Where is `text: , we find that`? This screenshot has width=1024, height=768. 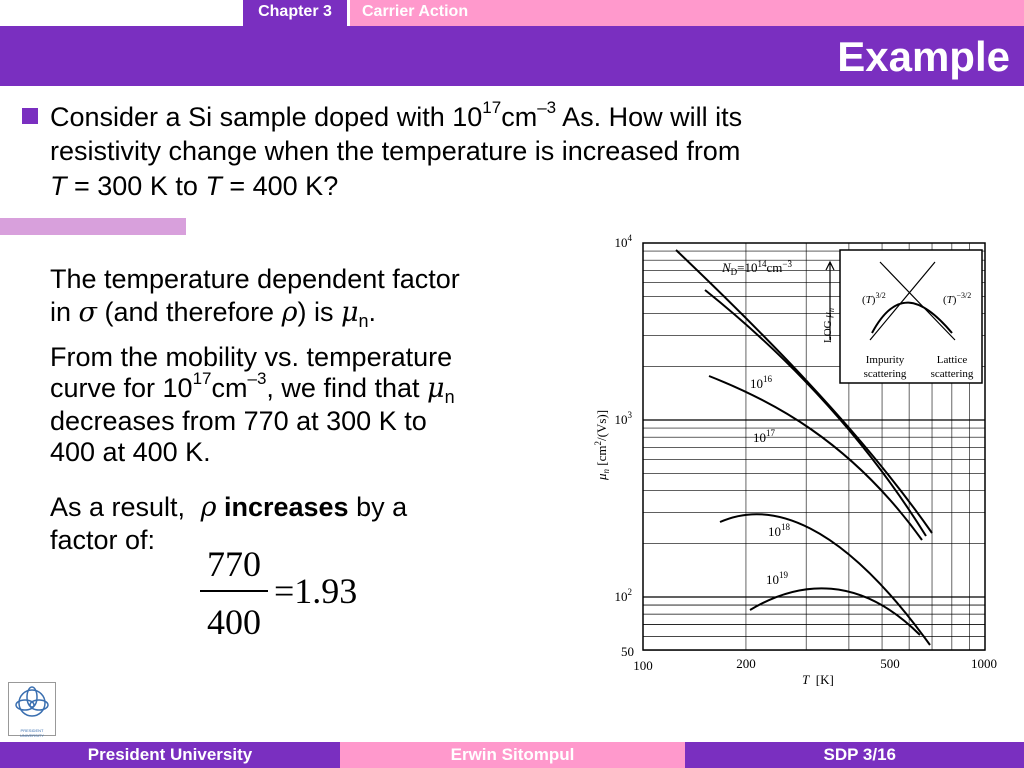
text: , we find that is located at coordinates (347, 388).